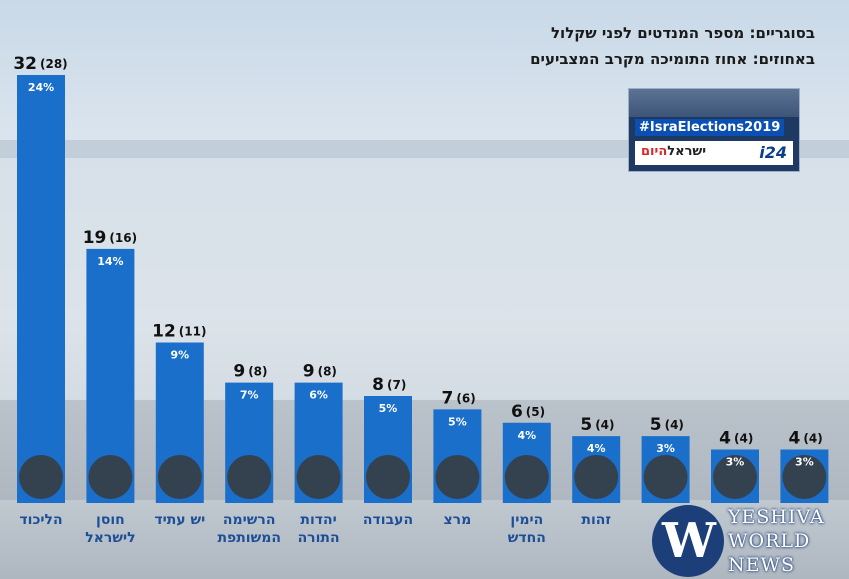 The height and width of the screenshot is (579, 849). Describe the element at coordinates (41, 87) in the screenshot. I see `percent-label: 24%` at that location.